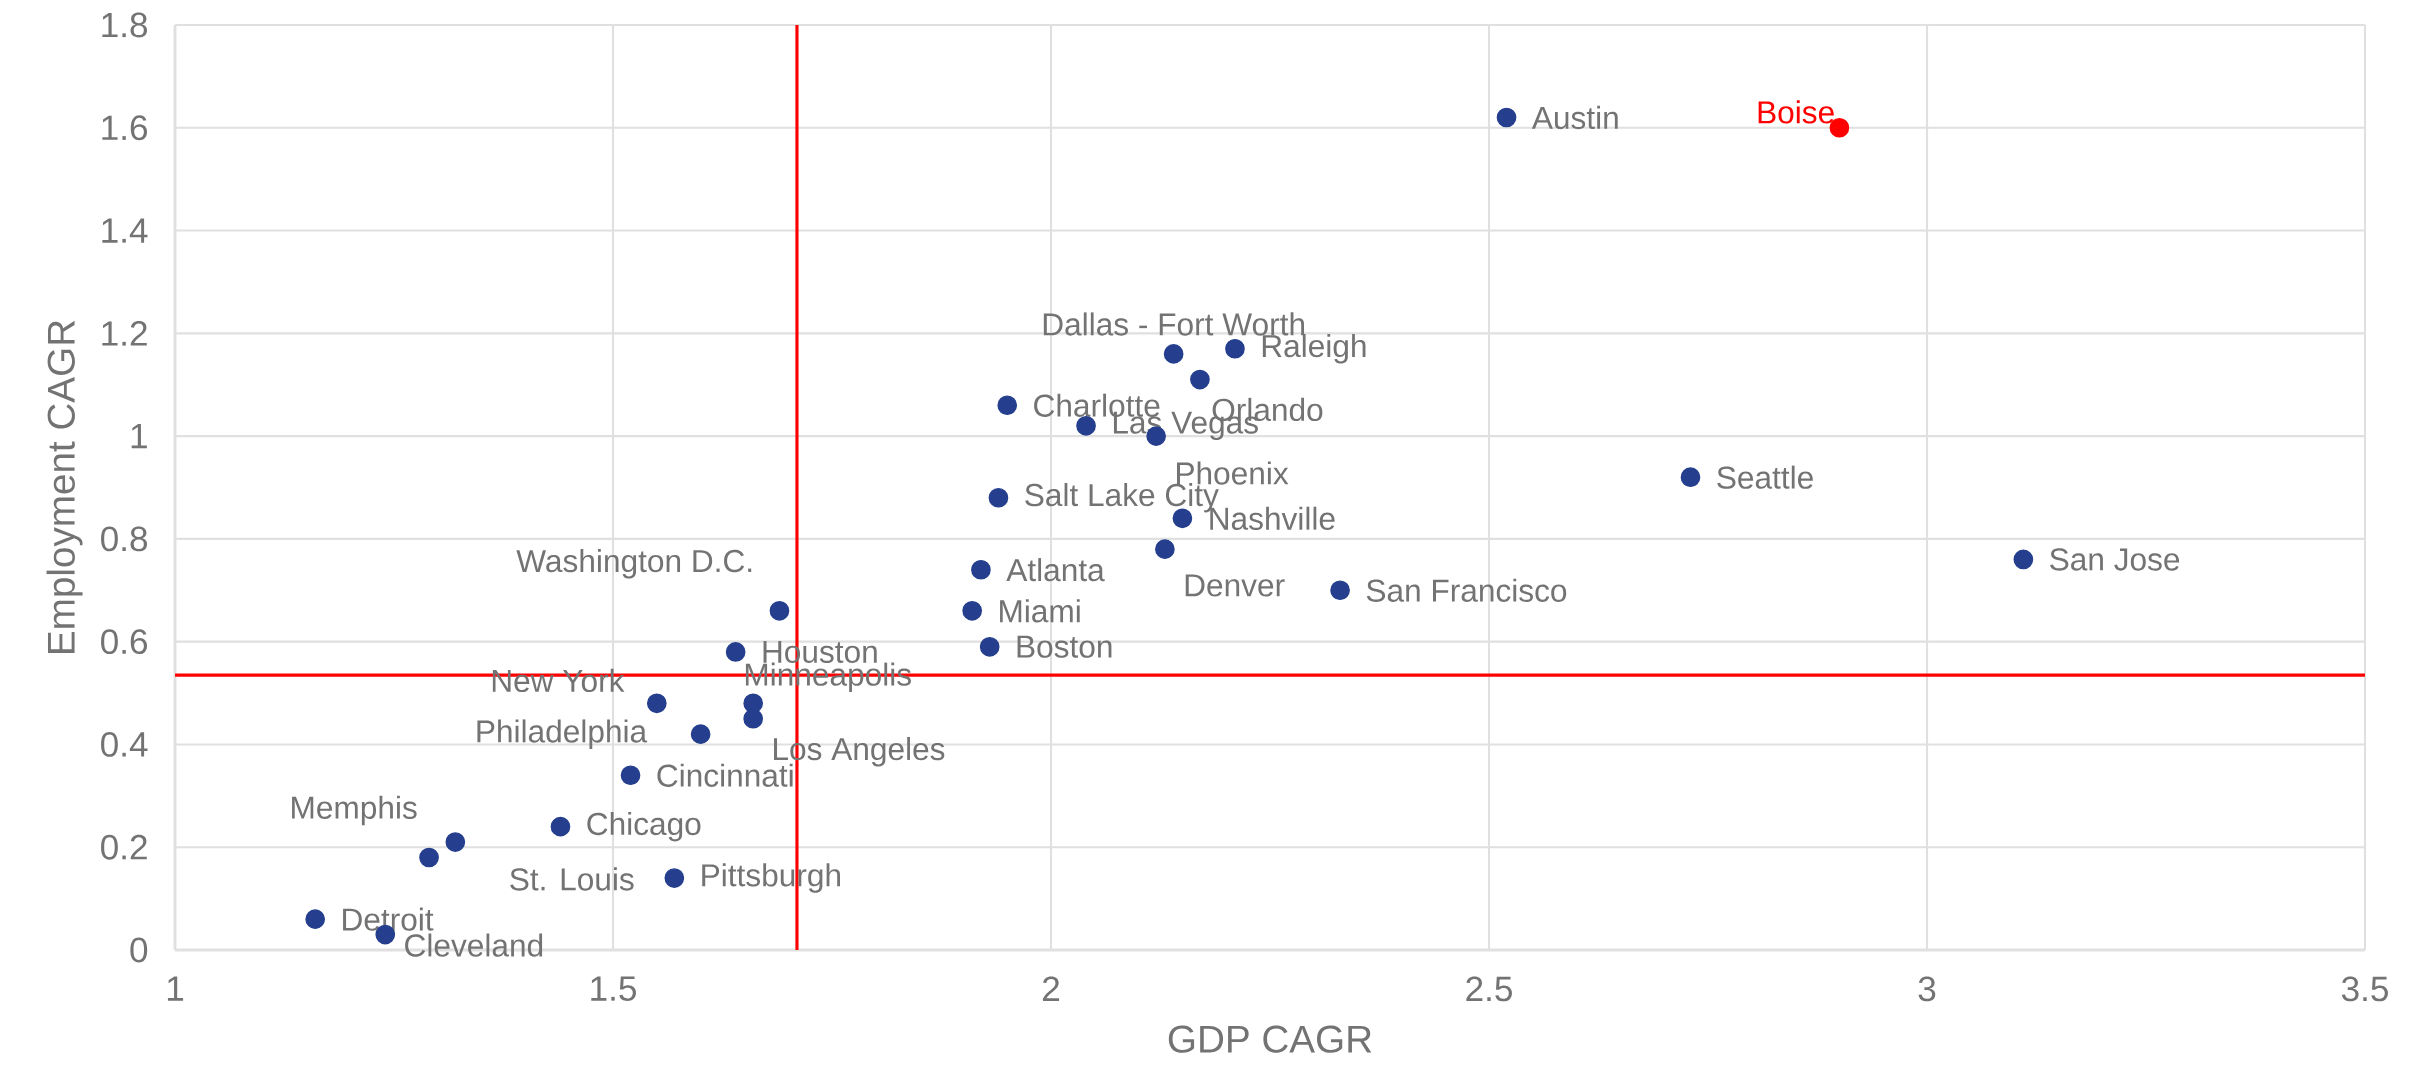 Image resolution: width=2410 pixels, height=1068 pixels. I want to click on y-tick-label: 1, so click(139, 436).